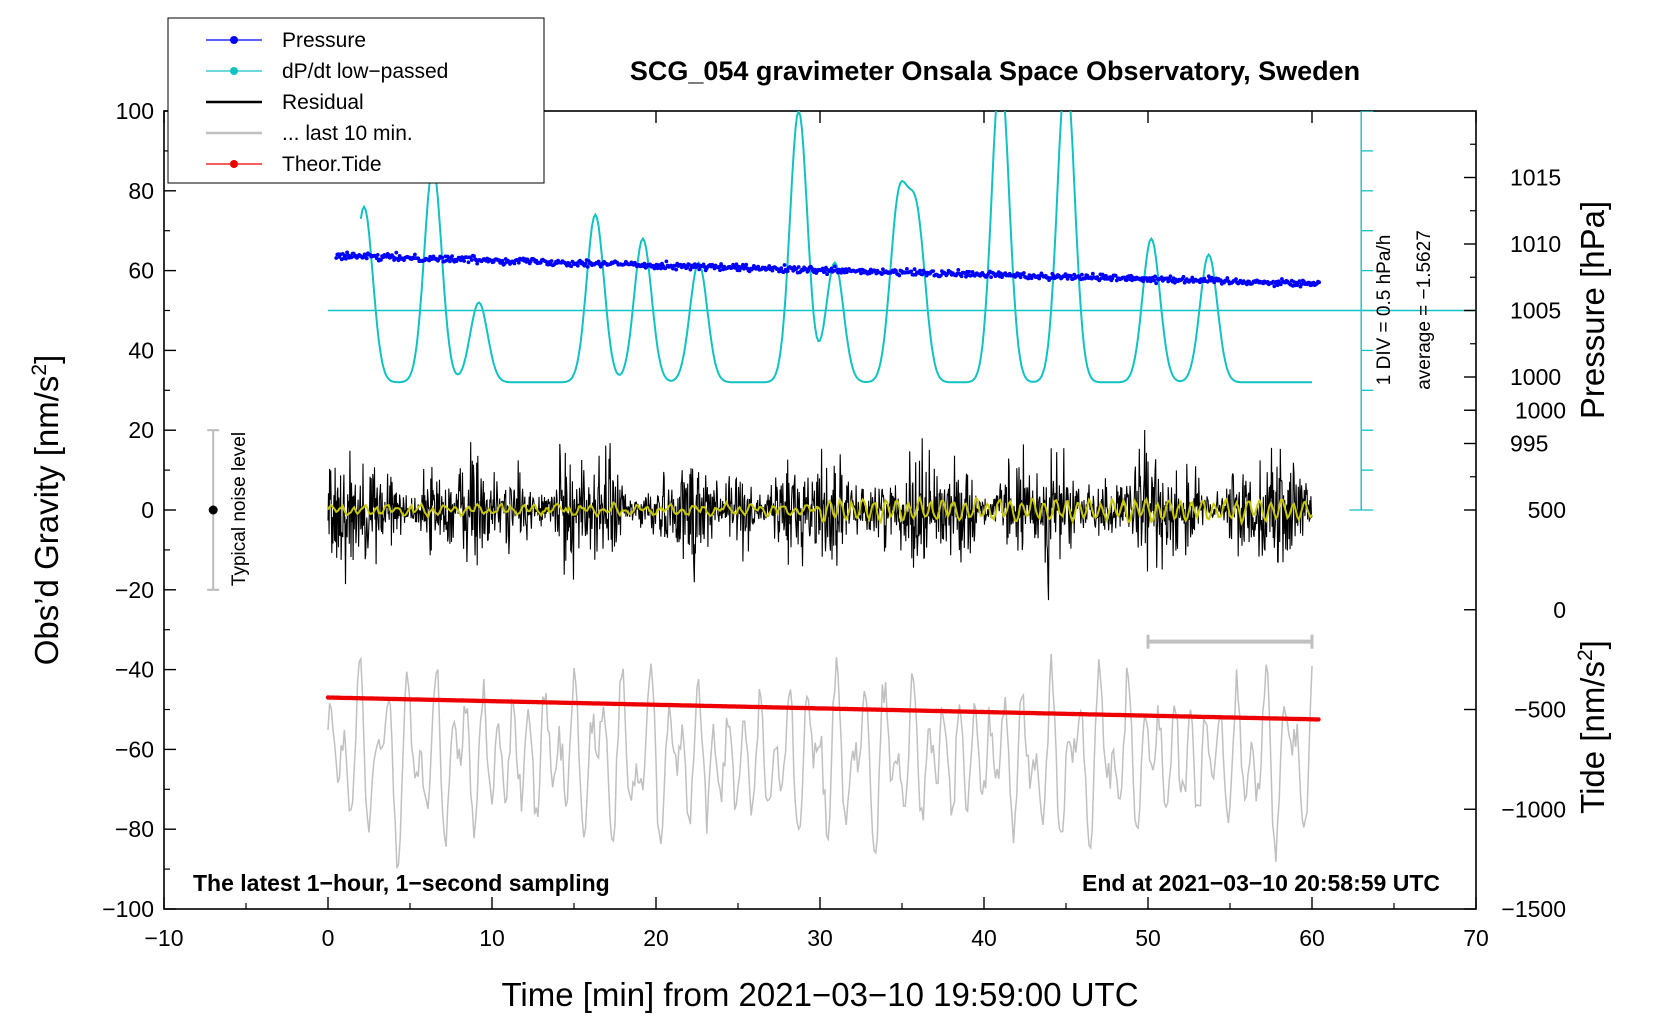 This screenshot has height=1020, width=1660. Describe the element at coordinates (1547, 510) in the screenshot. I see `tide-tick-label: 500` at that location.